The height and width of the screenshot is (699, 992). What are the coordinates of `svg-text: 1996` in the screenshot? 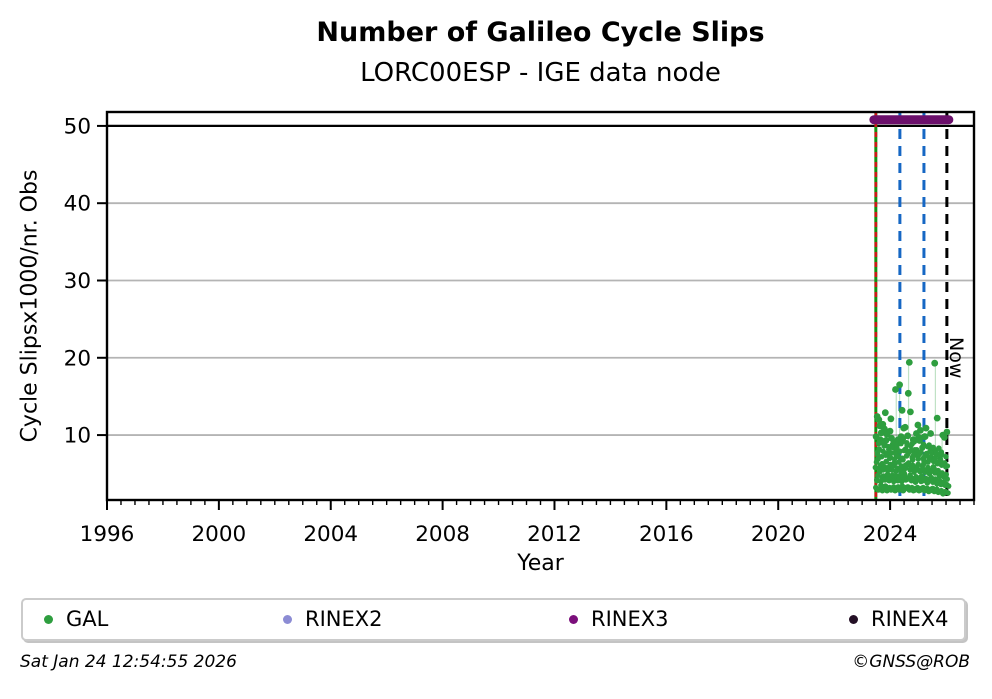 It's located at (107, 534).